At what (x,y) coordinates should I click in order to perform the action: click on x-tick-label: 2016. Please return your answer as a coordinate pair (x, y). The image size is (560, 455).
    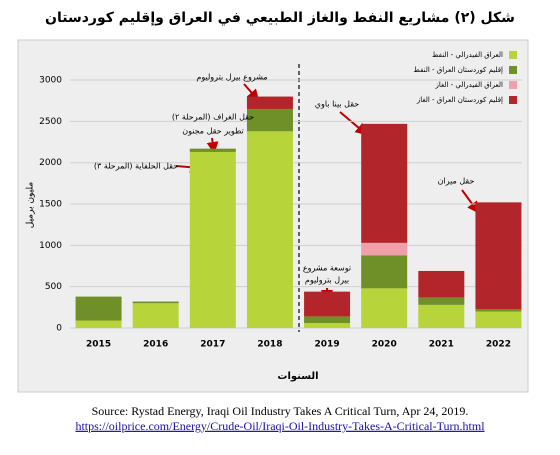
    Looking at the image, I should click on (155, 345).